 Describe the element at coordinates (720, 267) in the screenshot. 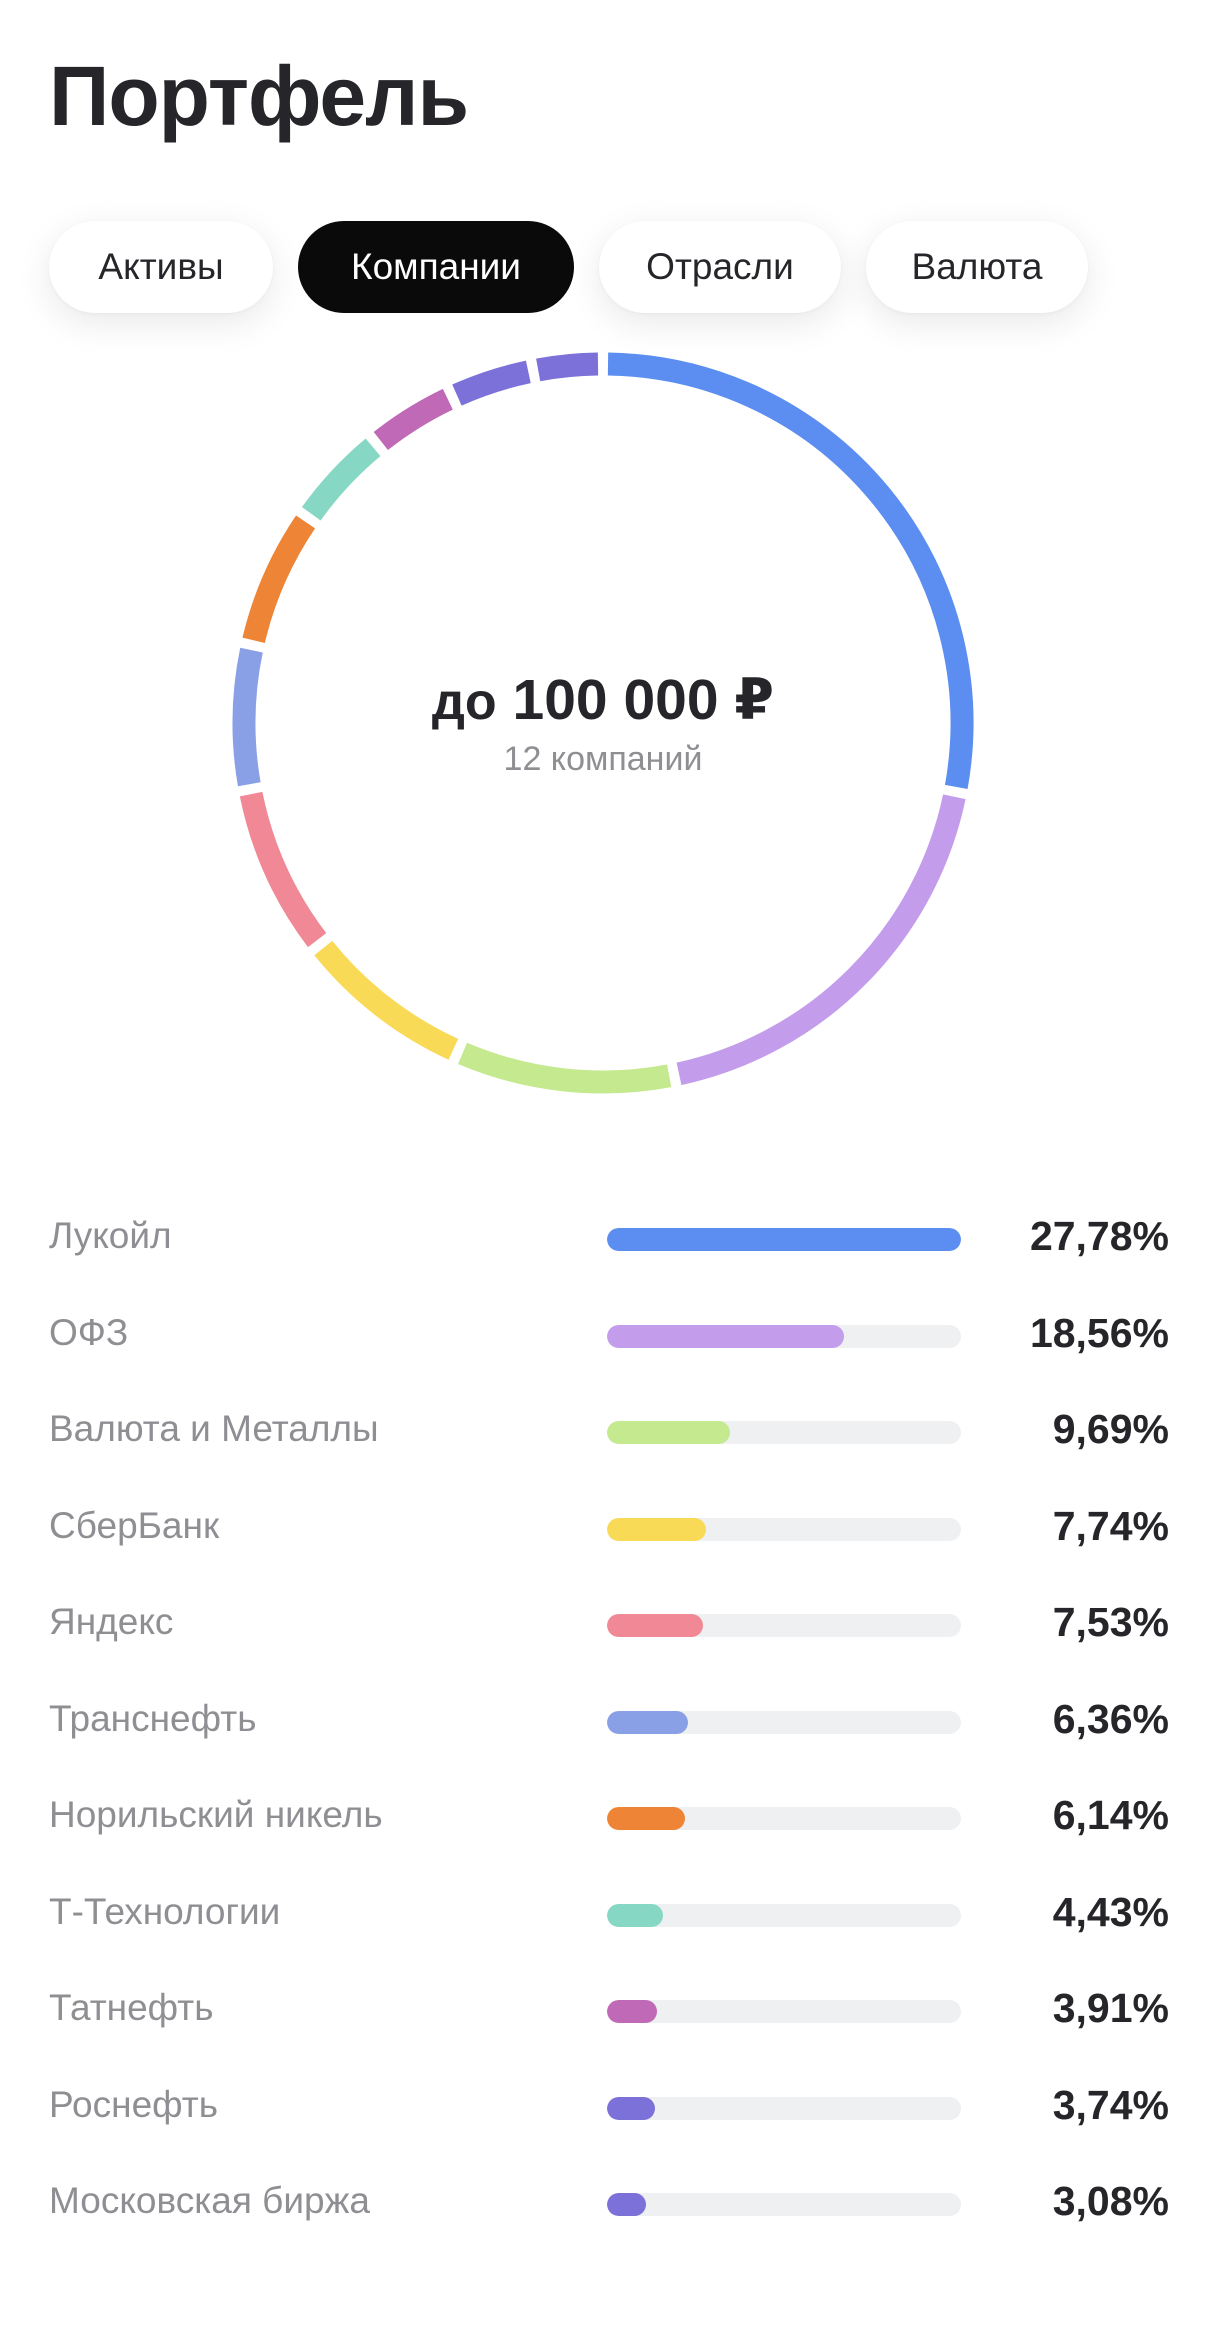

I see `tab-industries: Отрасли` at that location.